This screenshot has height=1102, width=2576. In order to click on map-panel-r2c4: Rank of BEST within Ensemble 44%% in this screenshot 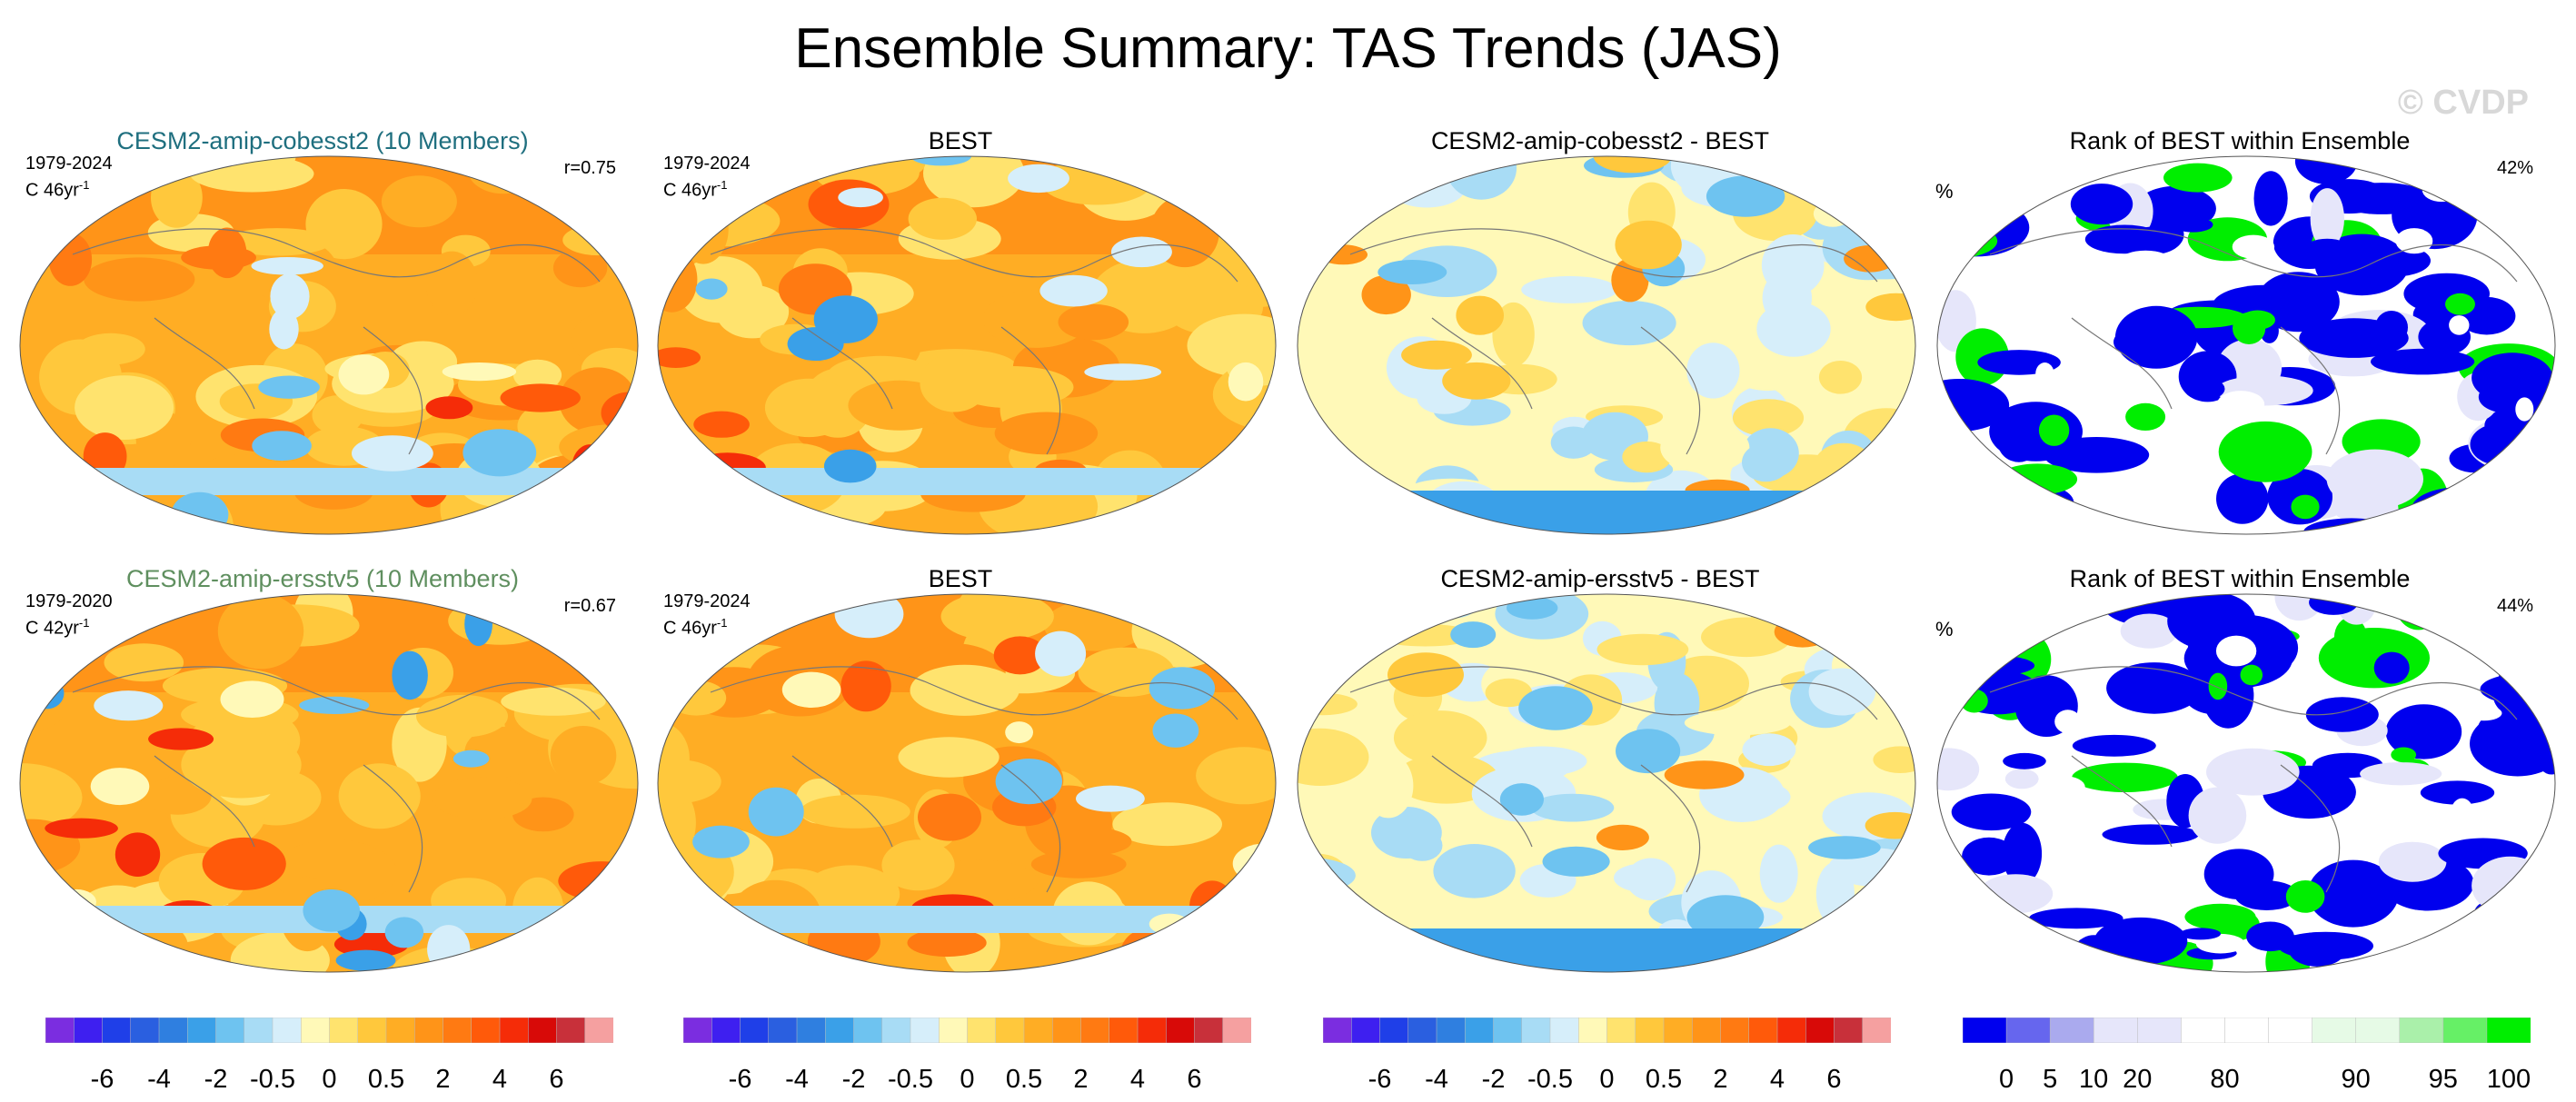, I will do `click(2241, 769)`.